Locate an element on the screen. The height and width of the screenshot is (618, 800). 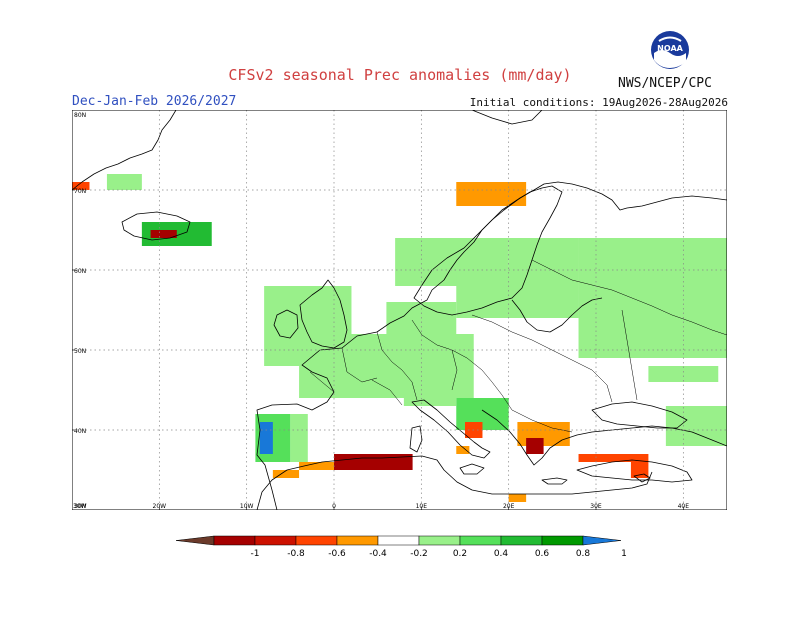
coastline-sardinia is located at coordinates (416, 439).